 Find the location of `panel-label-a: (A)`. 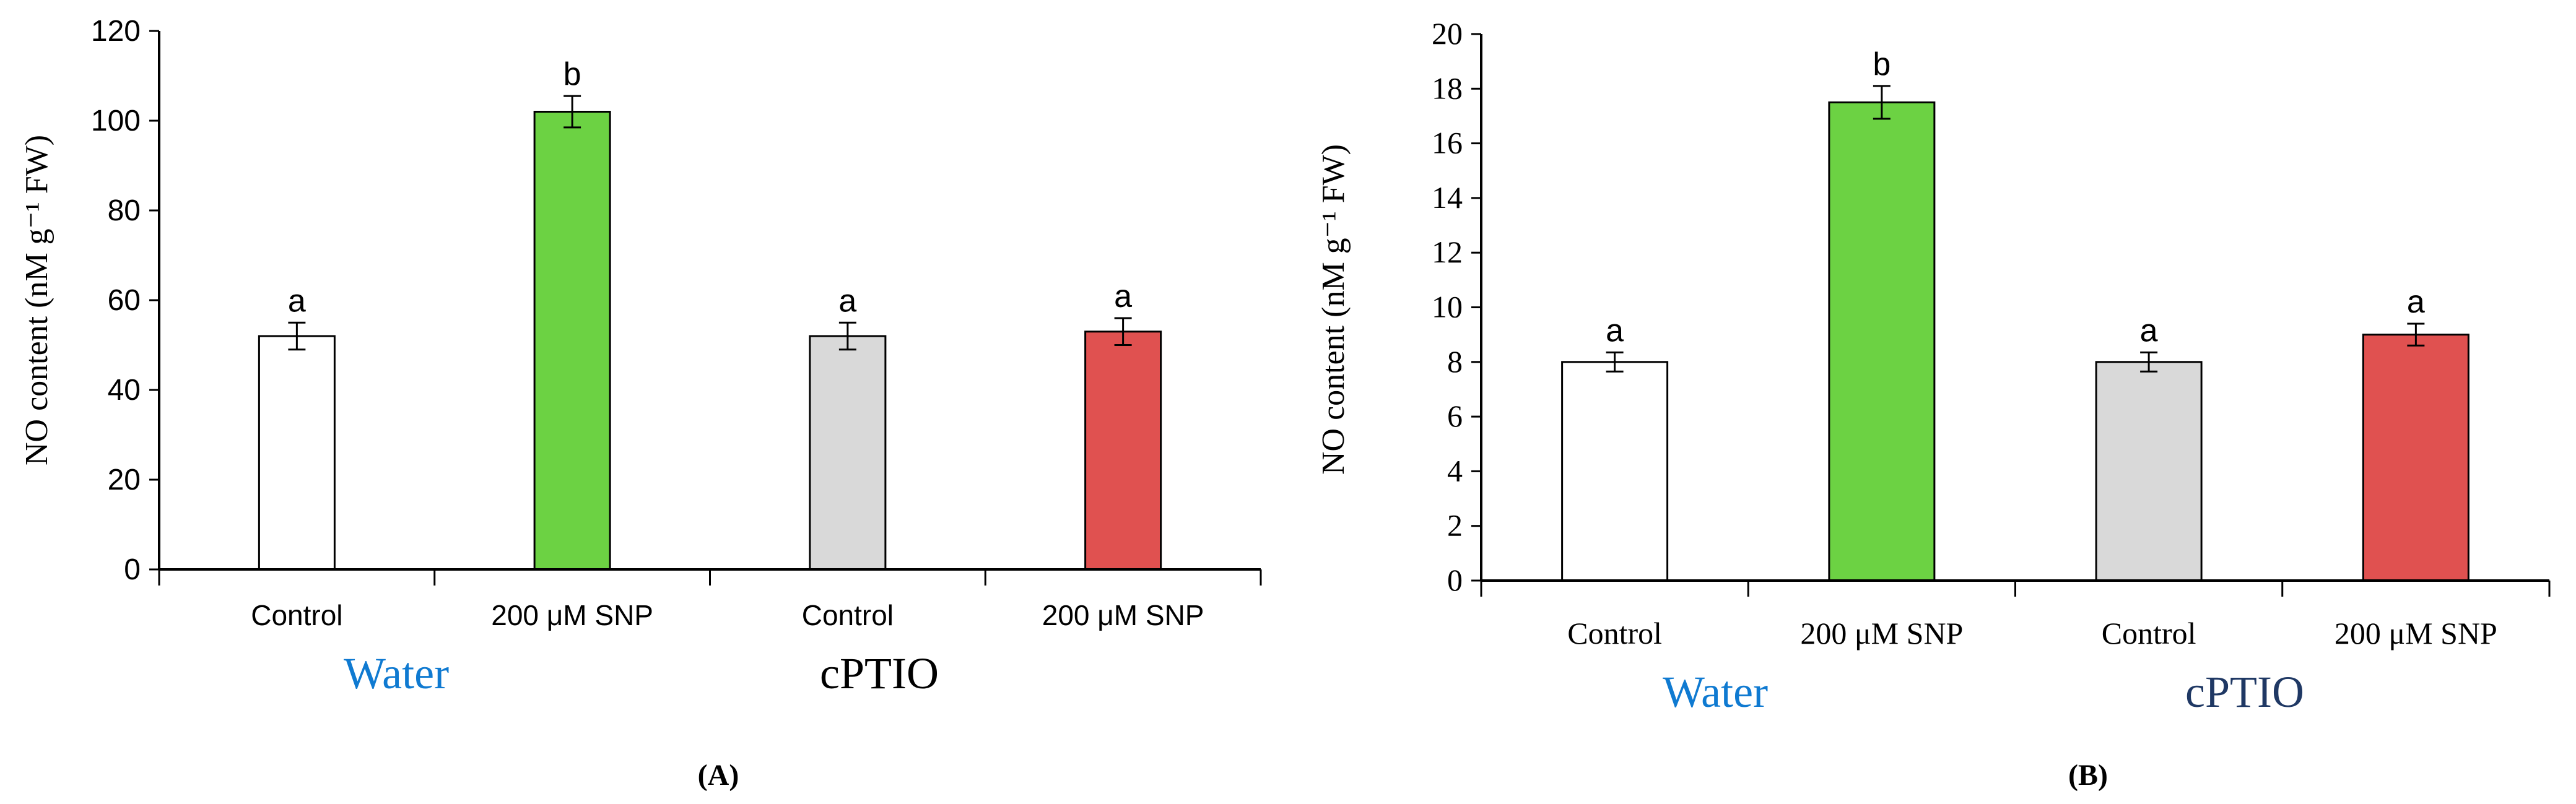

panel-label-a: (A) is located at coordinates (718, 776).